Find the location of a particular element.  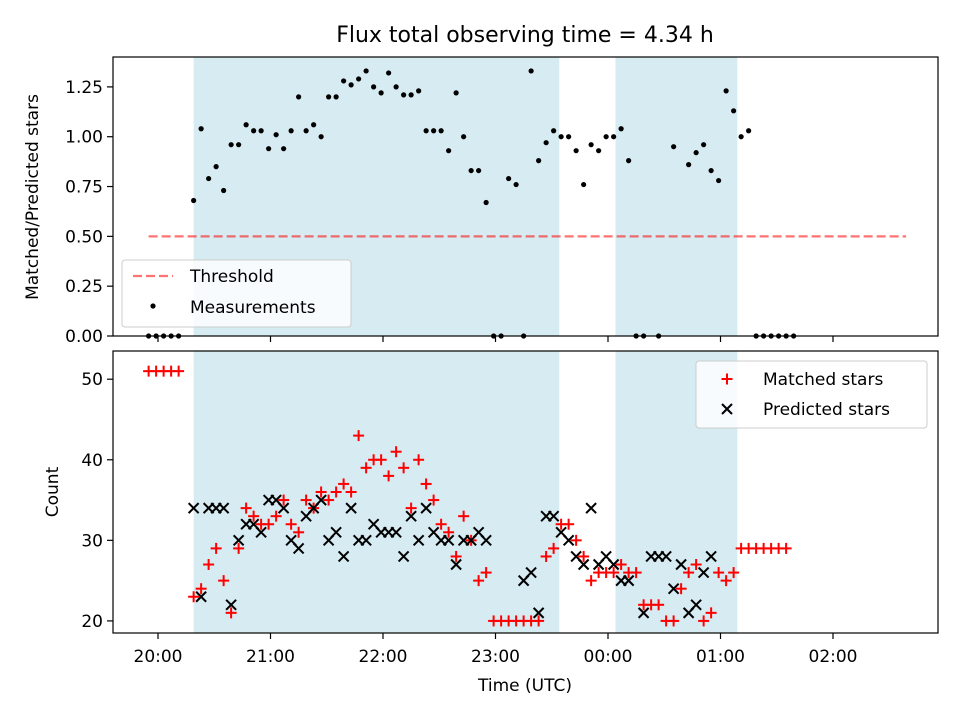

predicted-marker-glyph is located at coordinates (727, 409).